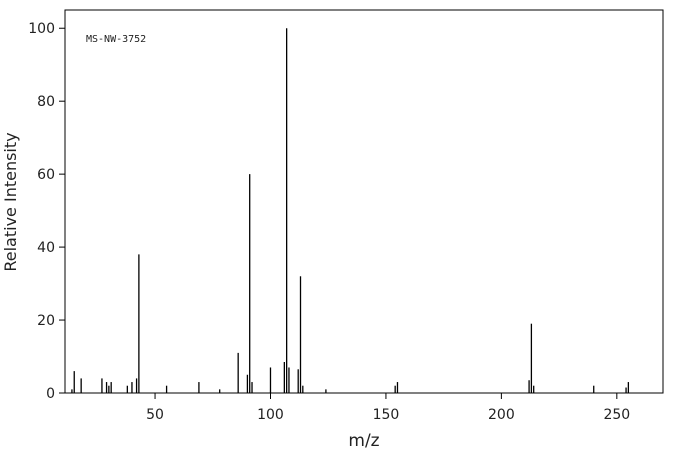 This screenshot has width=676, height=459. Describe the element at coordinates (41, 29) in the screenshot. I see `y-tick-label: 100` at that location.